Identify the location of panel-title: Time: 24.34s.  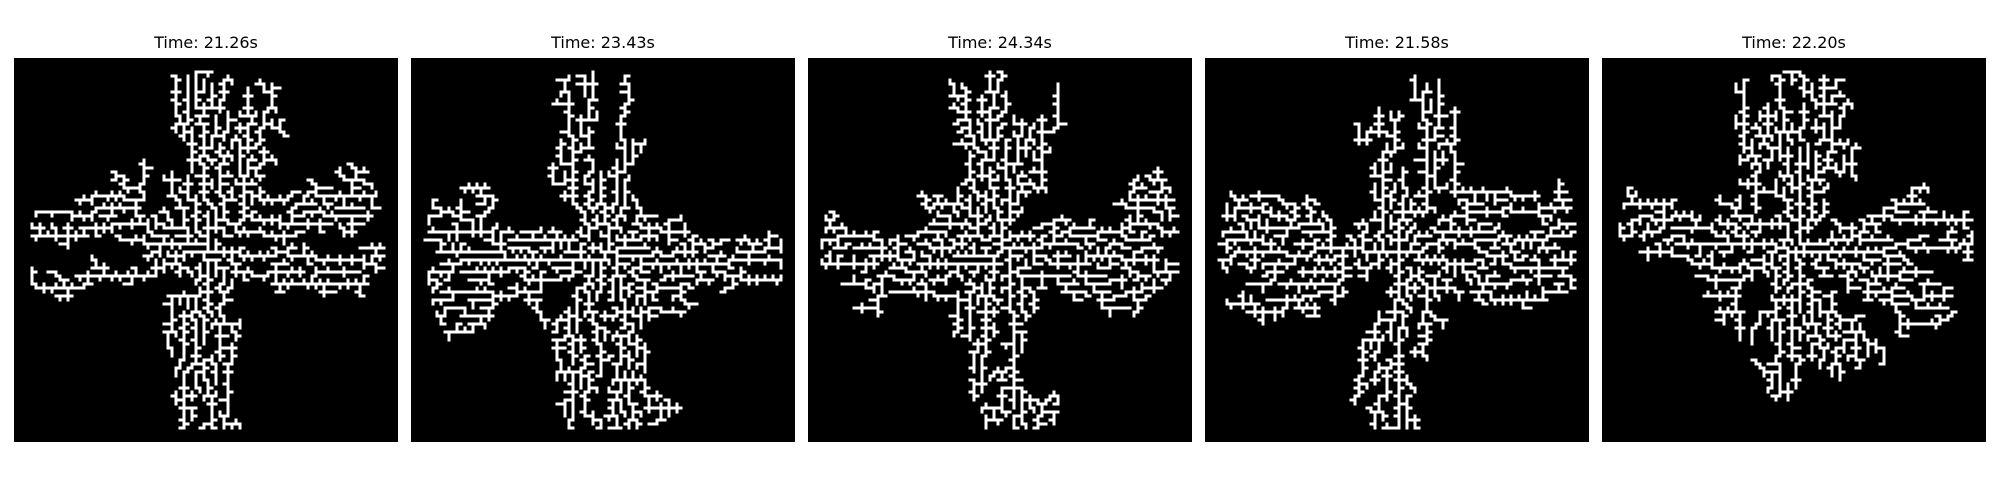
(1000, 42).